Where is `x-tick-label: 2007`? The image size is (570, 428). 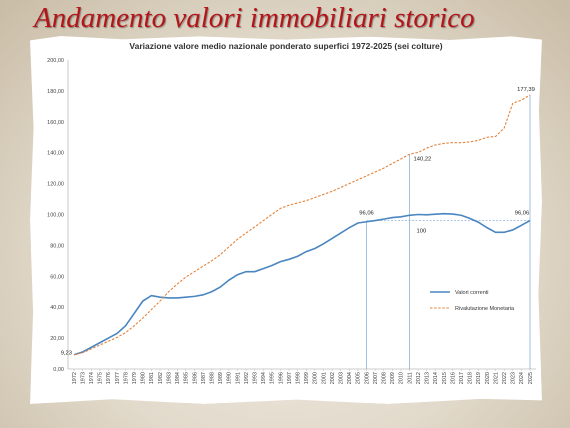 x-tick-label: 2007 is located at coordinates (376, 378).